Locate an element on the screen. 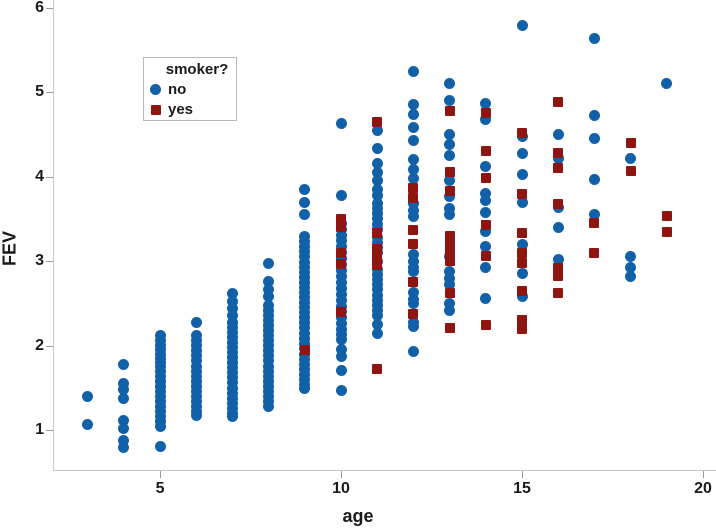  legend-item-yes: yes is located at coordinates (190, 110).